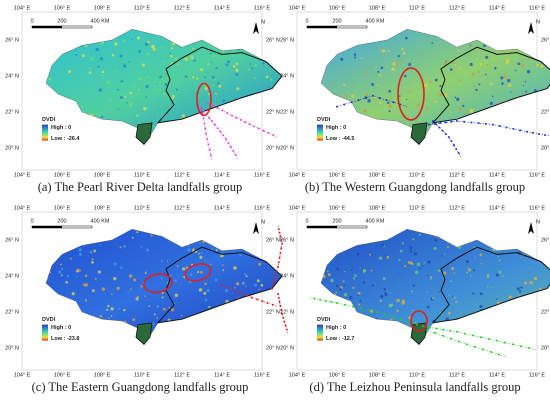  What do you see at coordinates (144, 333) in the screenshot?
I see `peninsula` at bounding box center [144, 333].